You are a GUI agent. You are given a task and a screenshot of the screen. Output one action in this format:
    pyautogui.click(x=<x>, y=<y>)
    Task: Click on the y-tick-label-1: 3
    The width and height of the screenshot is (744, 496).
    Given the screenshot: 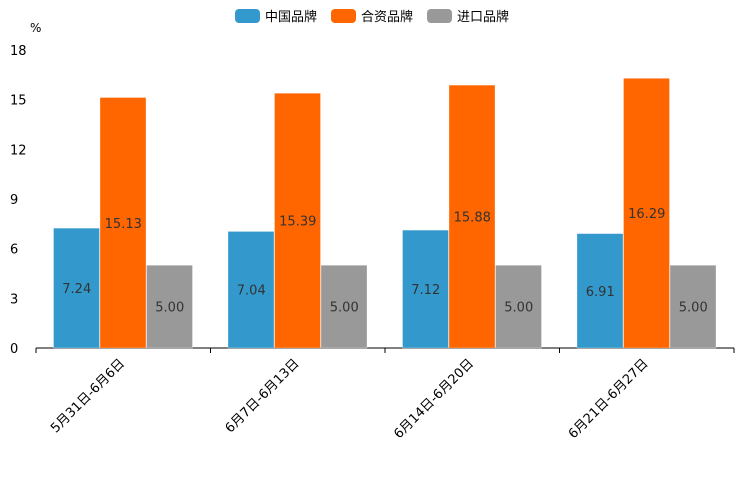 What is the action you would take?
    pyautogui.click(x=14, y=299)
    